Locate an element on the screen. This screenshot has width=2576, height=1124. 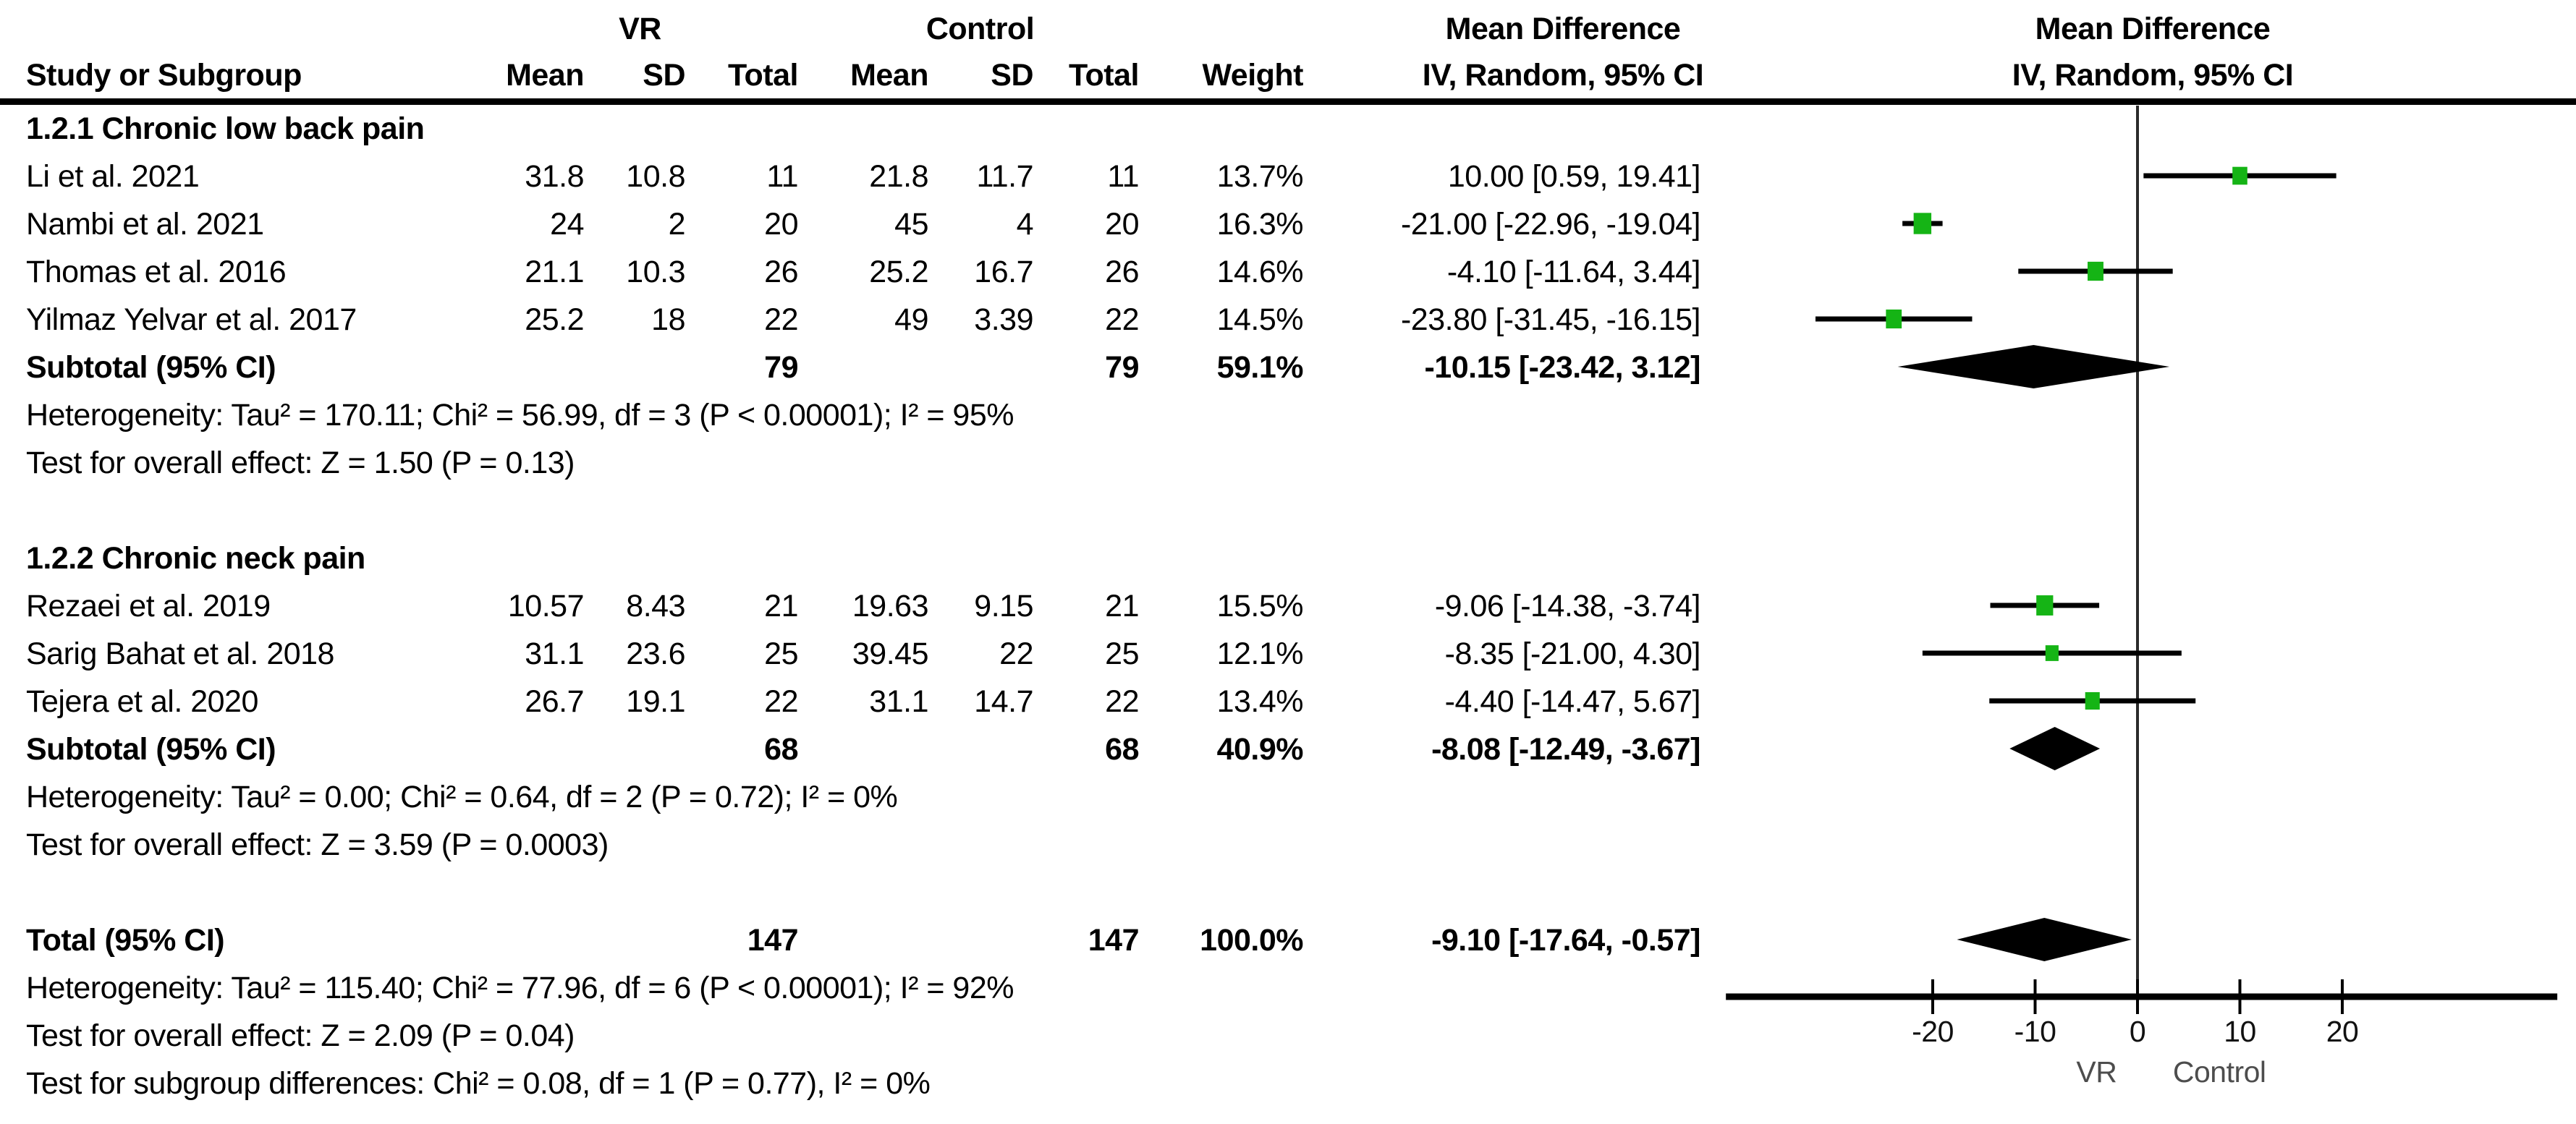
vr-sd: 18 is located at coordinates (668, 319).